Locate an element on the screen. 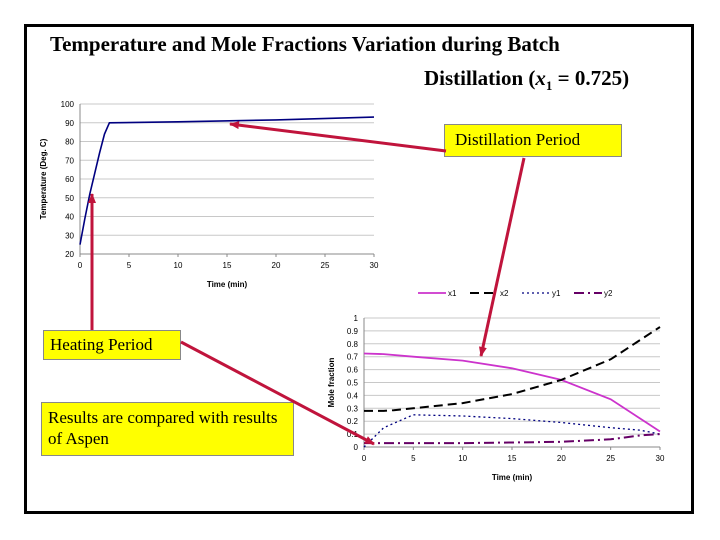  y-tick-label: 70 is located at coordinates (69, 160).